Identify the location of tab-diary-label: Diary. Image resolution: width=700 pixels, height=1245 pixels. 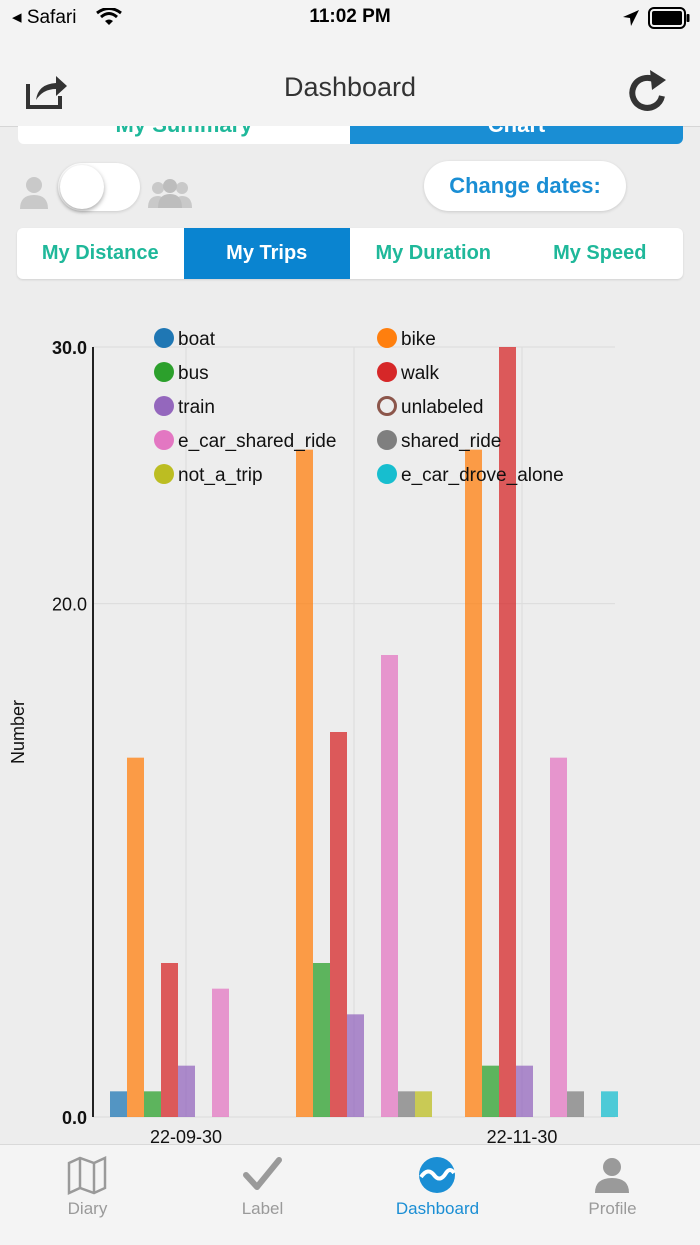
(87, 1208).